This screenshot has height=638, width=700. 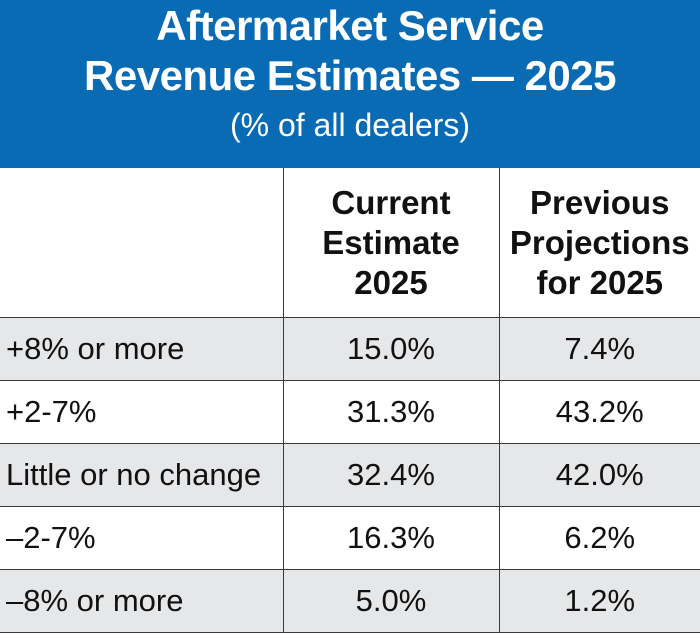 What do you see at coordinates (142, 349) in the screenshot?
I see `row-label: +8% or more` at bounding box center [142, 349].